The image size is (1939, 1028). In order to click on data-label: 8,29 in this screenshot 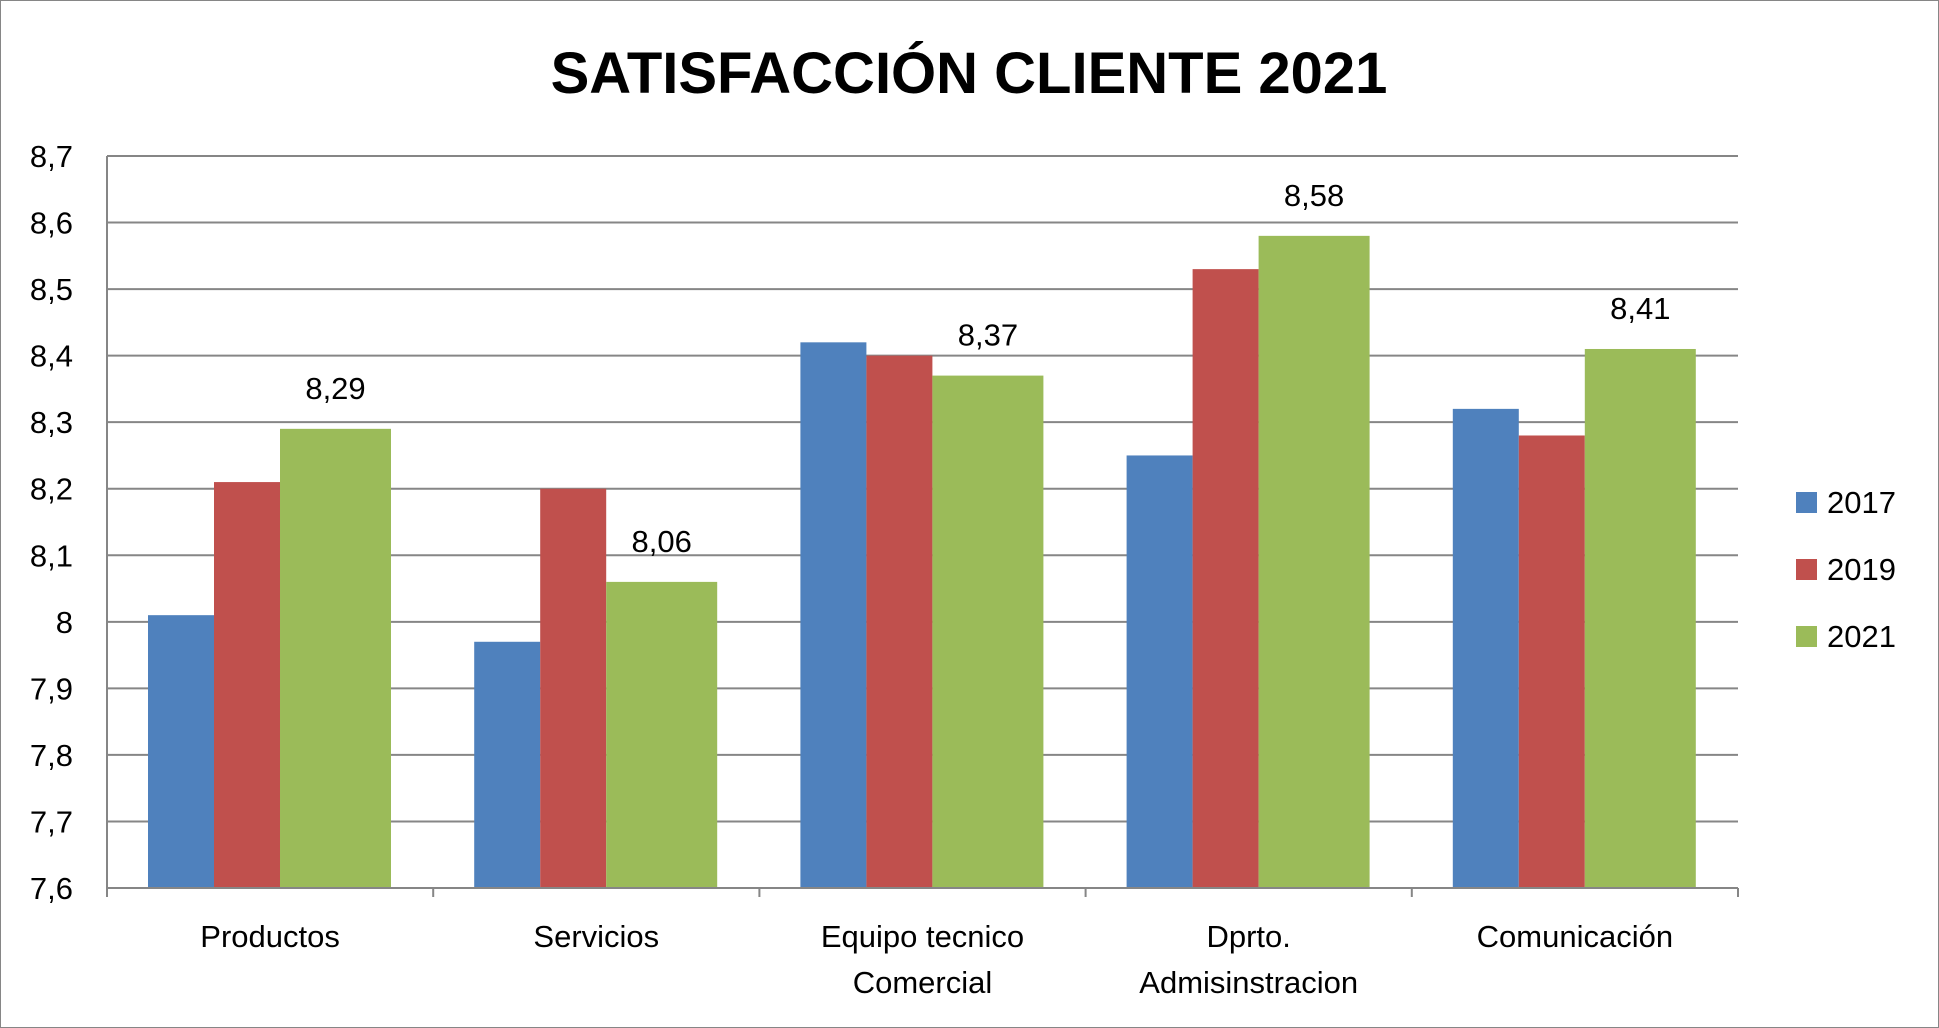, I will do `click(335, 388)`.